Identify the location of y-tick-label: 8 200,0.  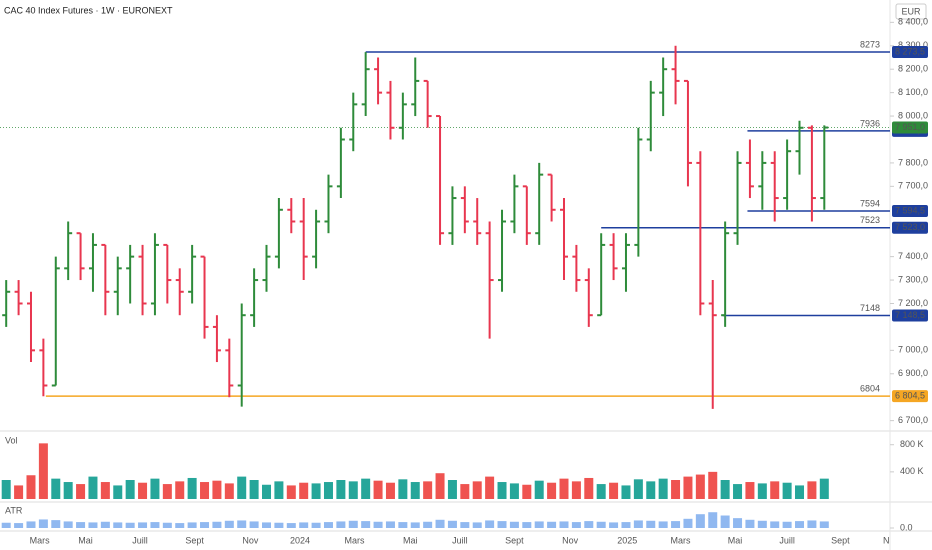
(913, 69).